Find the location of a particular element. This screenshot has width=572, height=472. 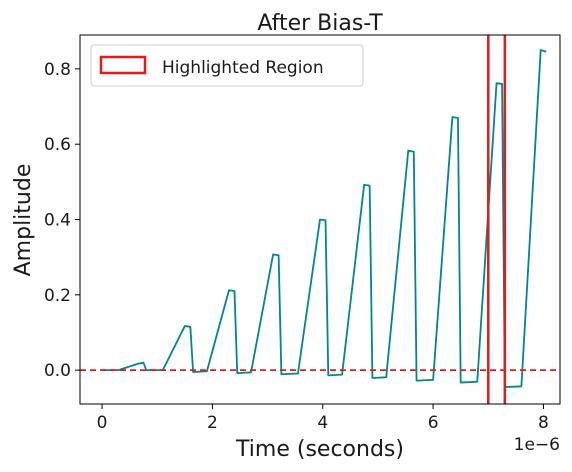

x-tick-label: 8 is located at coordinates (543, 423).